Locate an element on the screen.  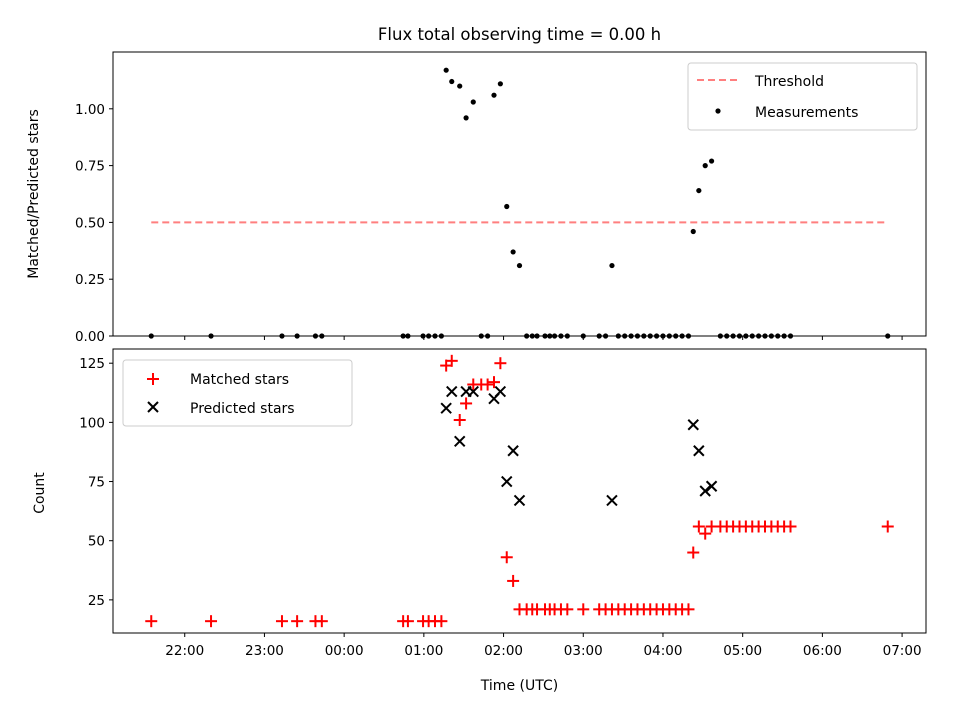
x-tick-label: 06:00 is located at coordinates (822, 651).